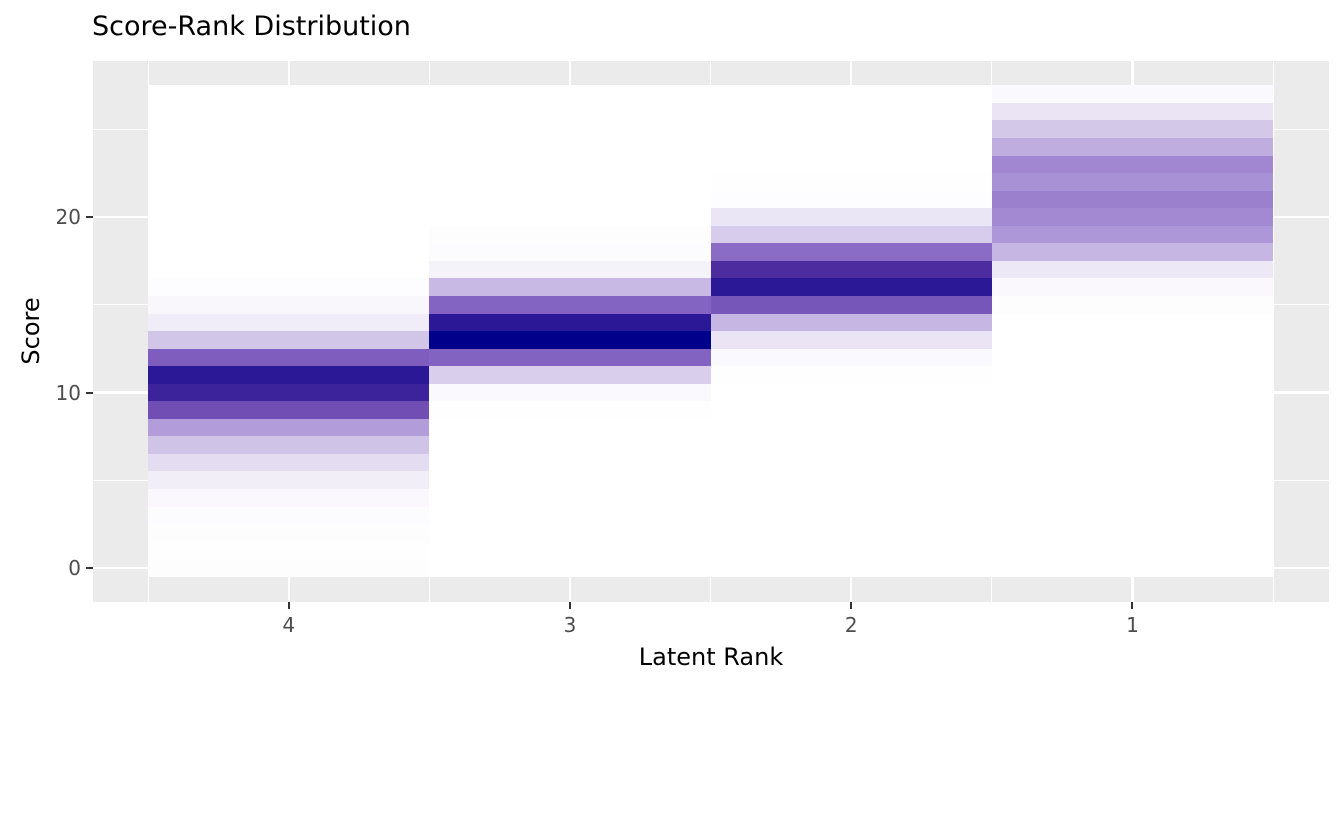  I want to click on x-axis-tick-label: 2, so click(851, 625).